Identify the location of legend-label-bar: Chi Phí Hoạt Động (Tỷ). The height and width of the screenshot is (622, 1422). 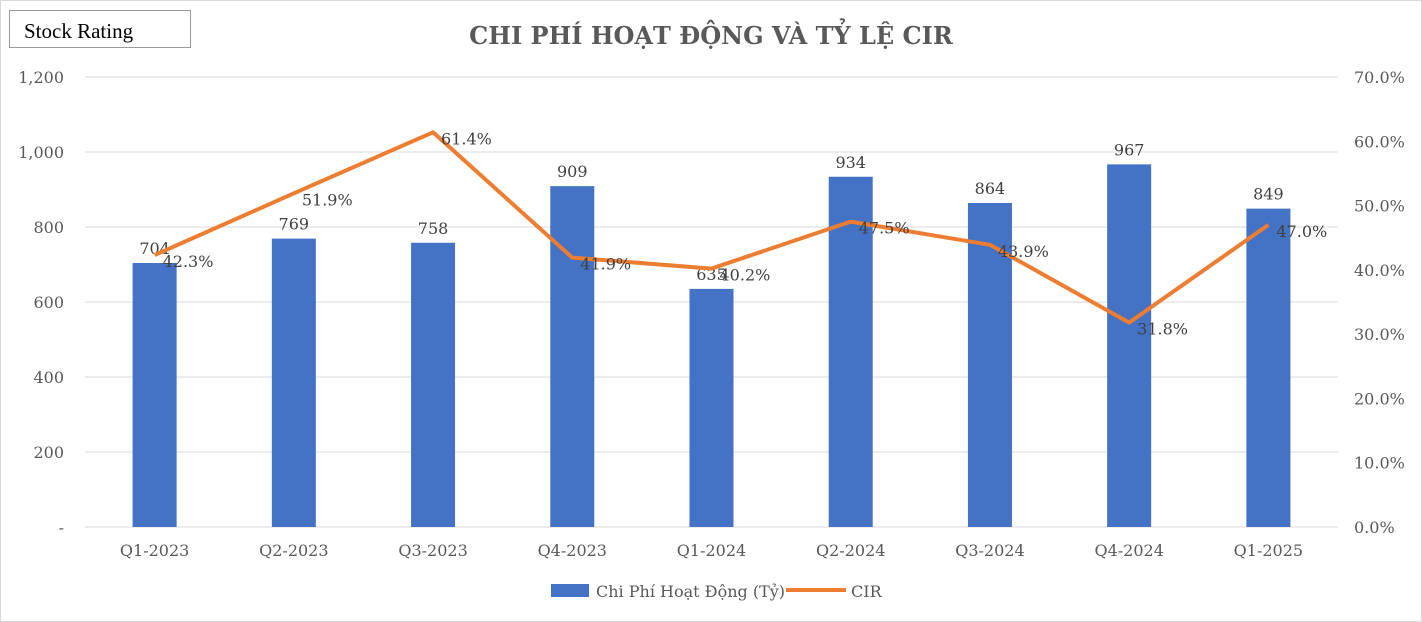
(690, 591).